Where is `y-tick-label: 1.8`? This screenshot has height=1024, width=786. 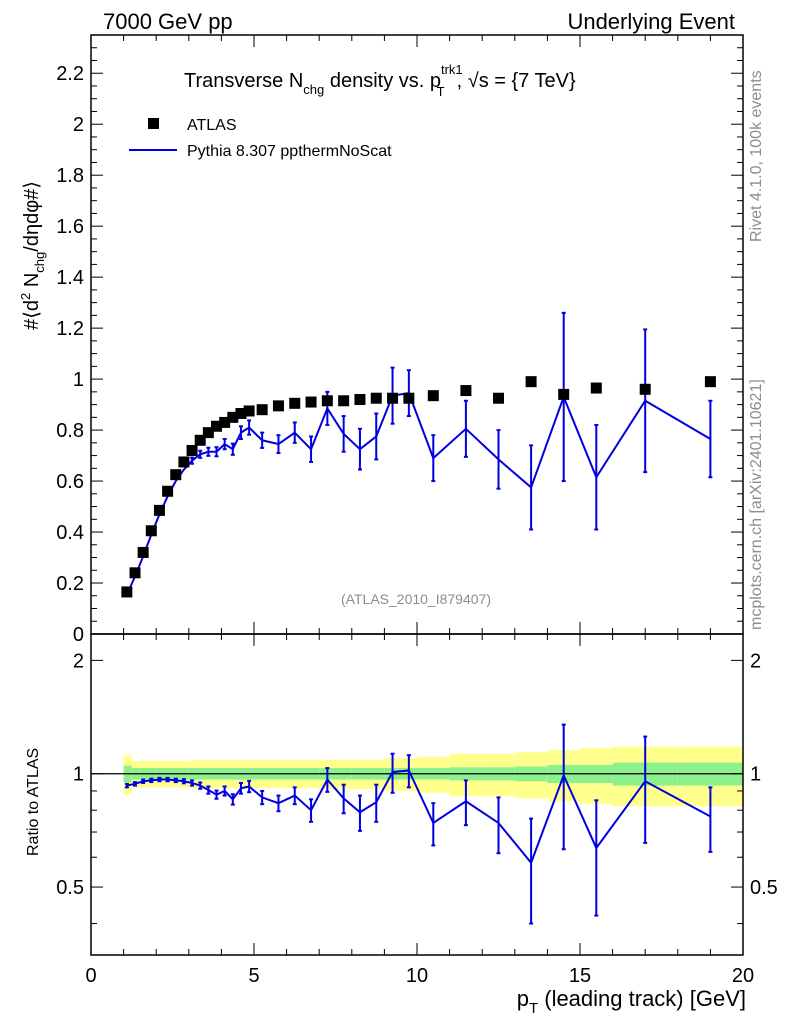
y-tick-label: 1.8 is located at coordinates (70, 176).